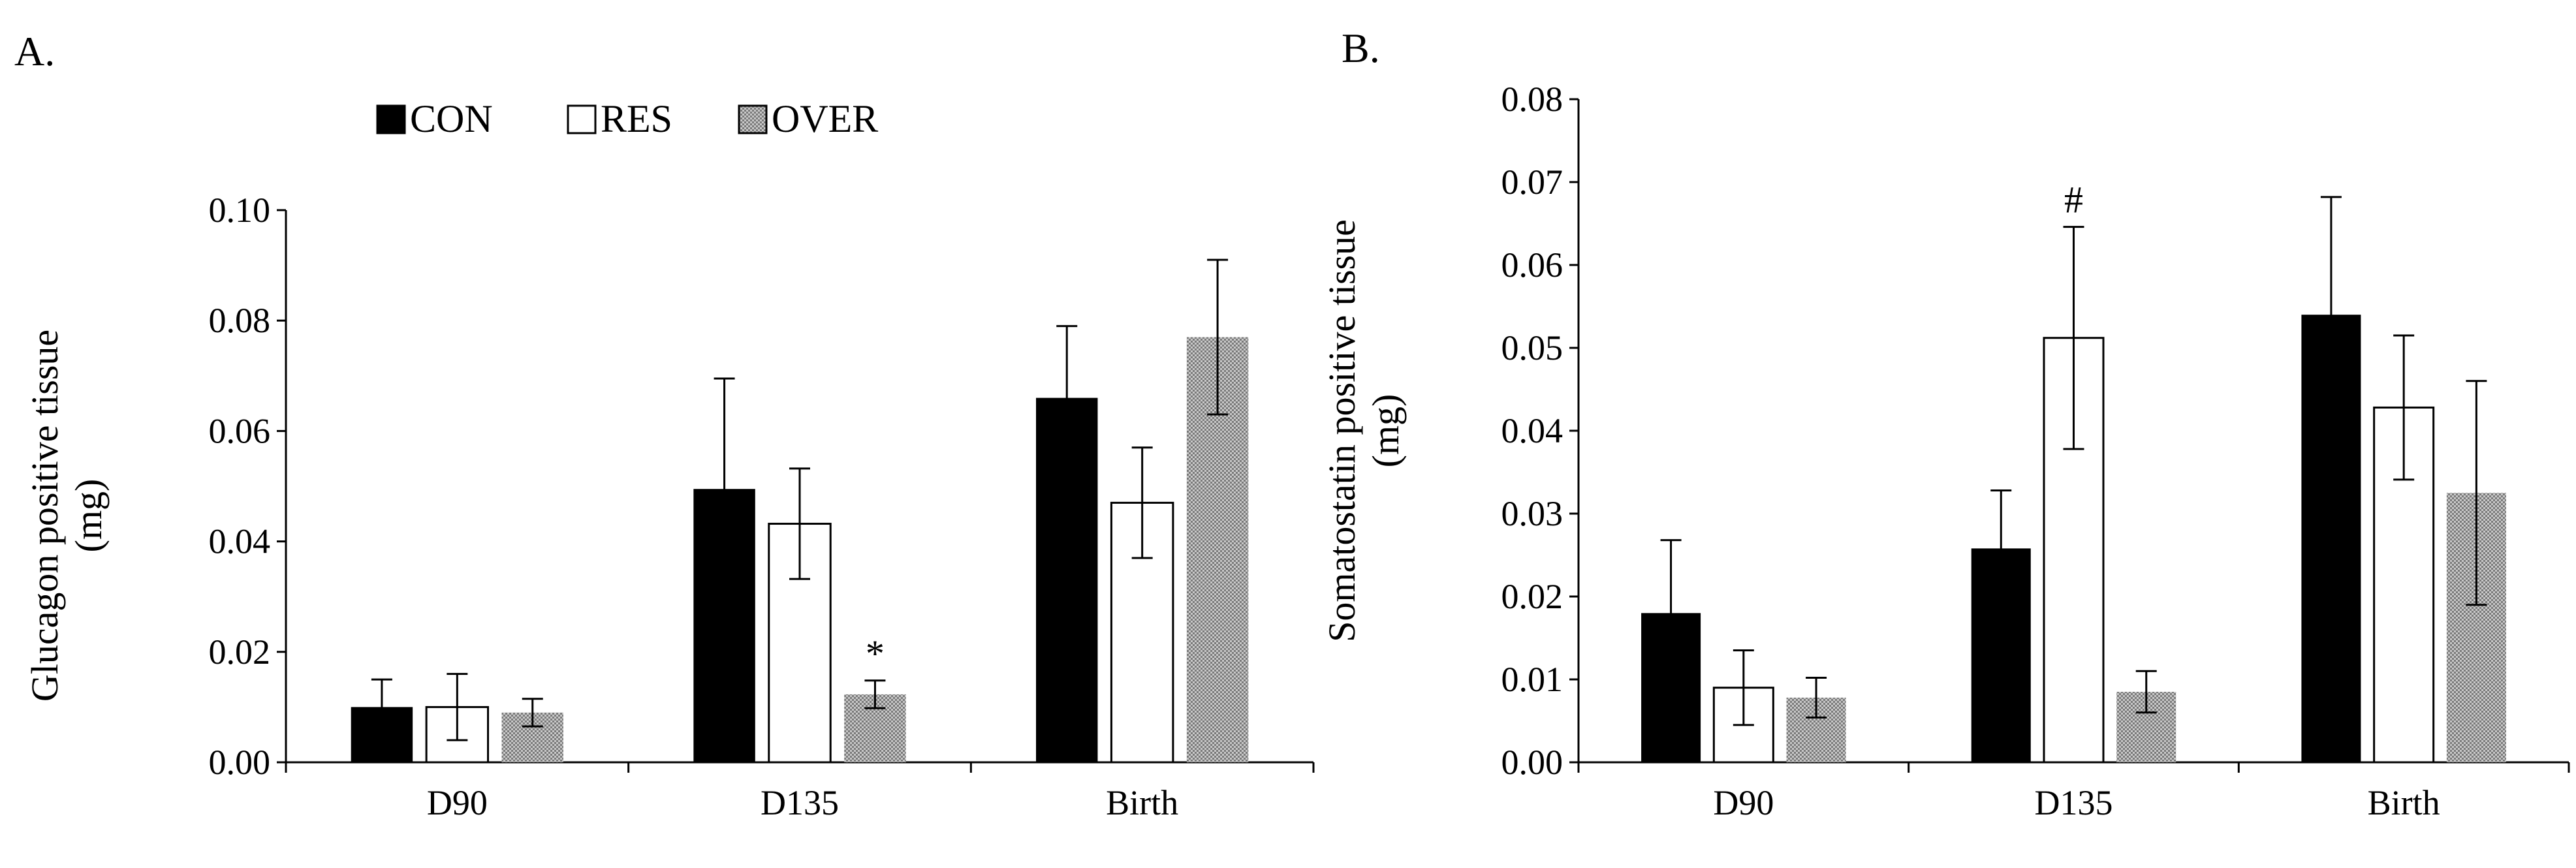  What do you see at coordinates (1142, 632) in the screenshot?
I see `panel-a-bar-res-birth` at bounding box center [1142, 632].